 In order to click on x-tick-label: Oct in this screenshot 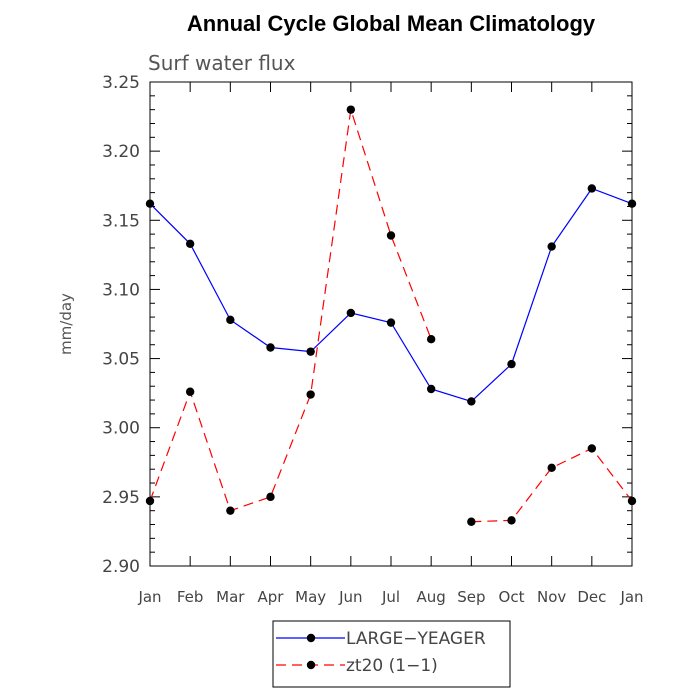, I will do `click(512, 597)`.